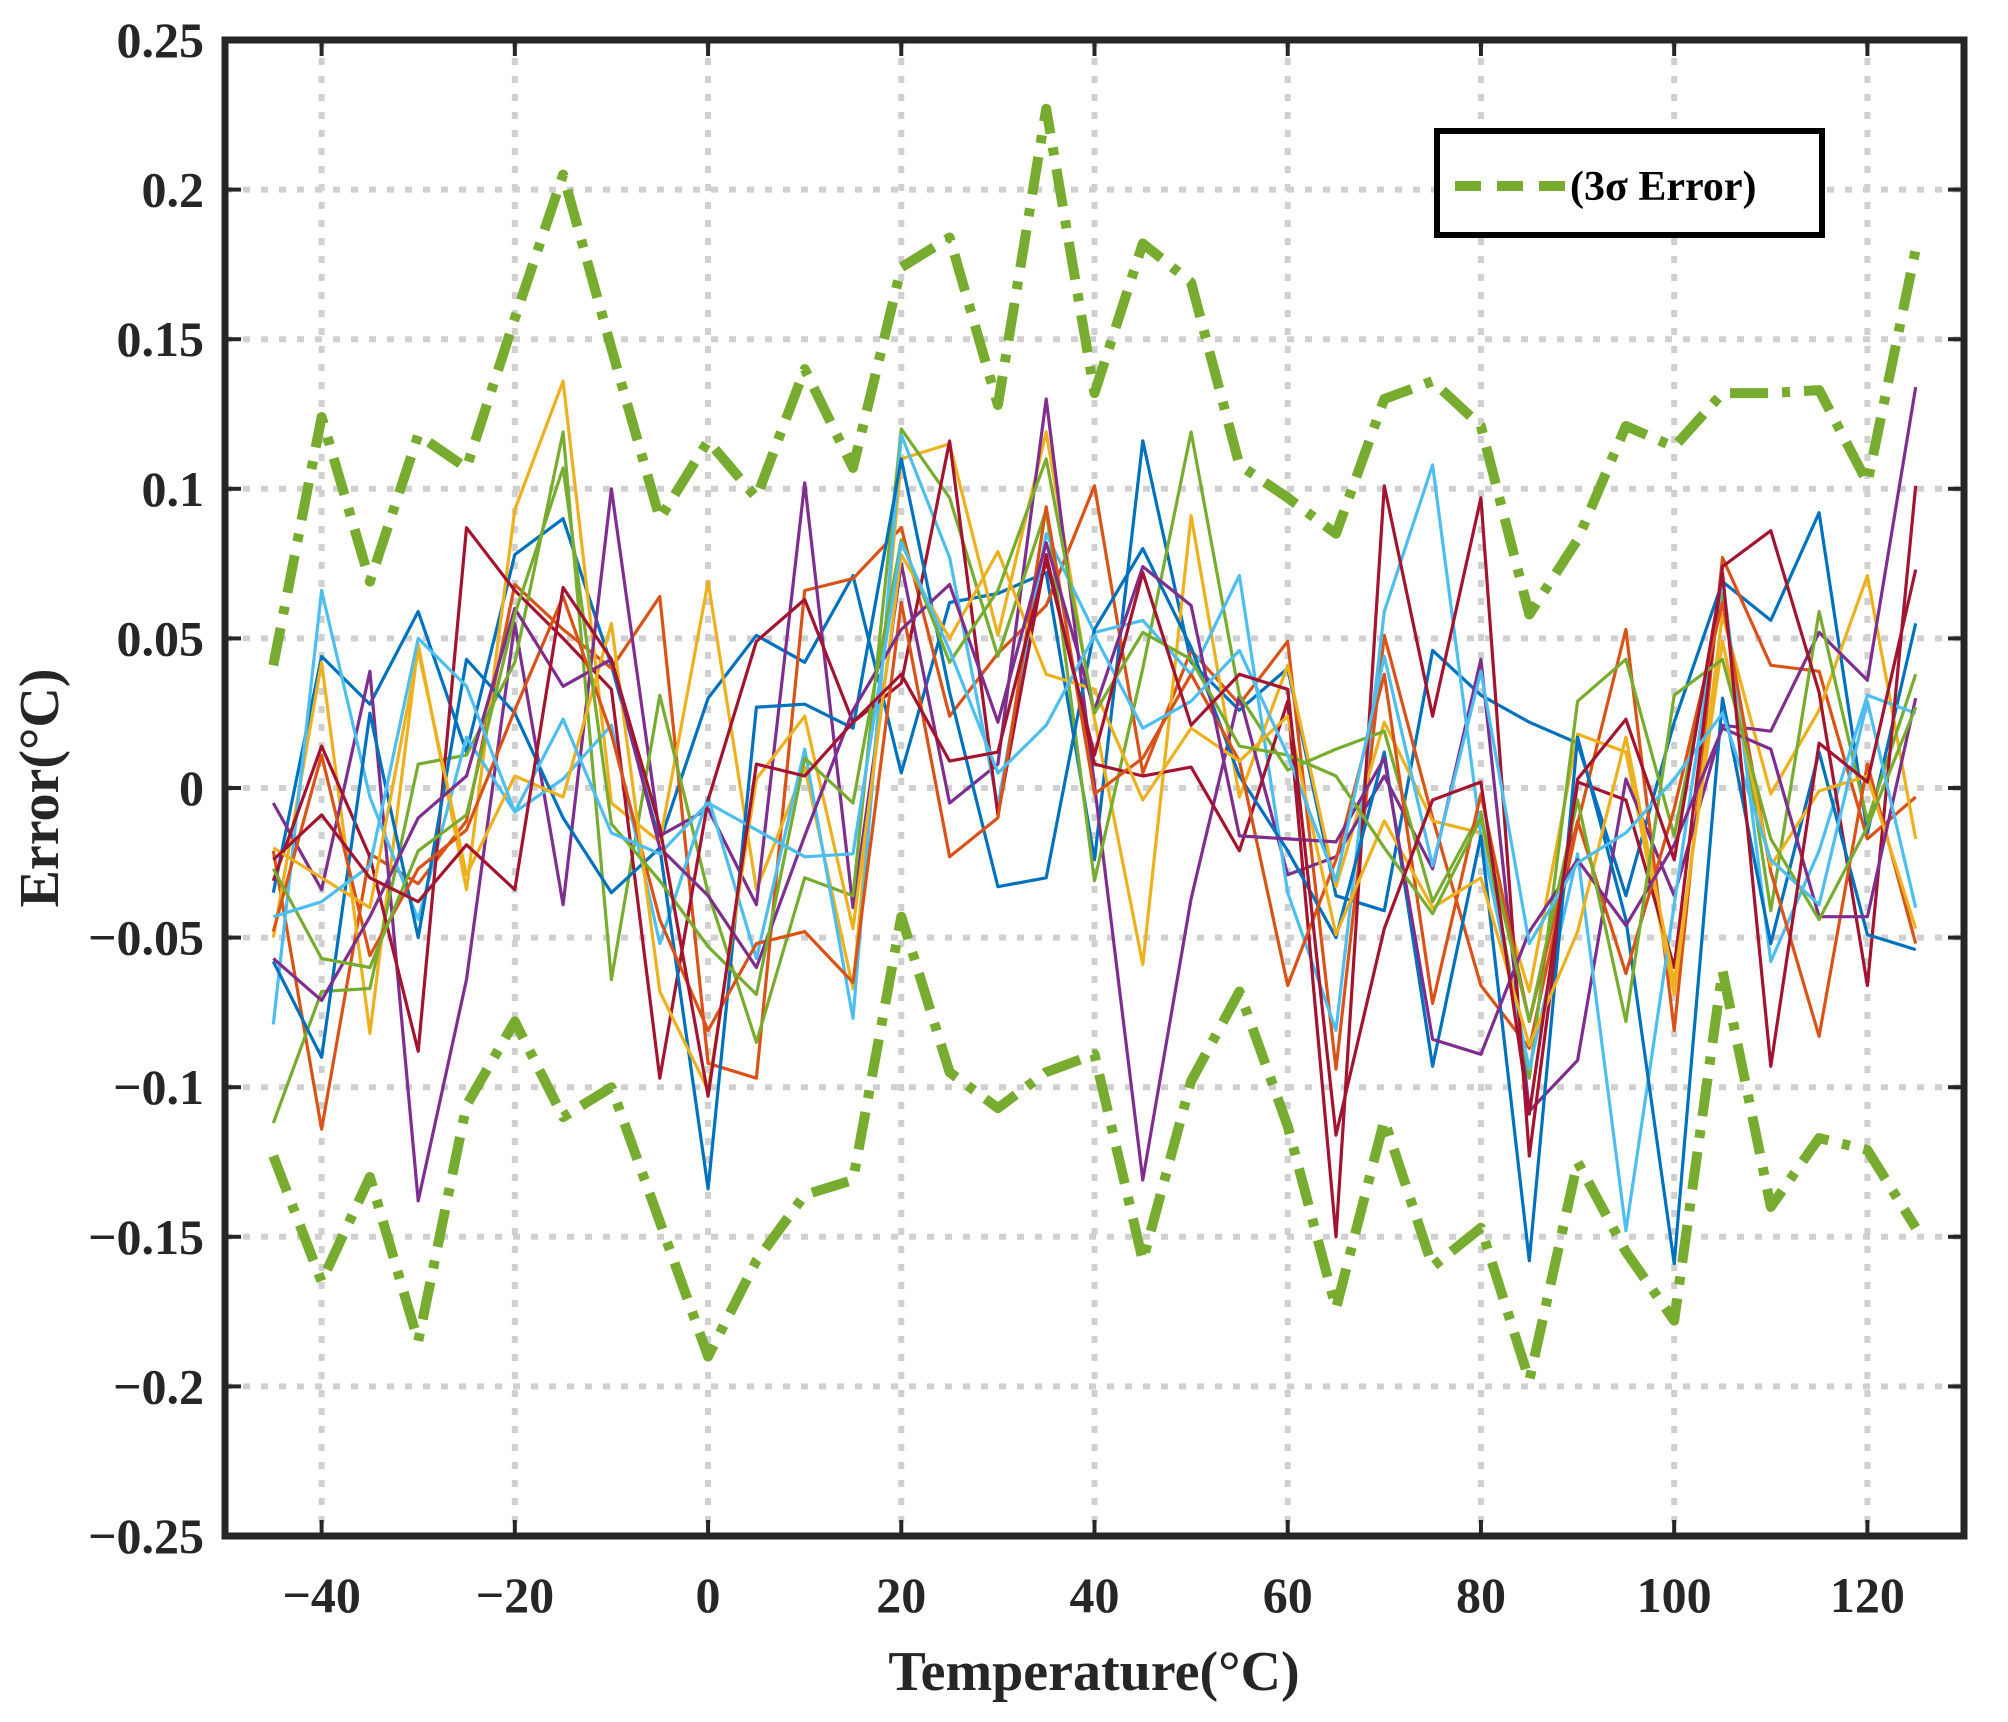  What do you see at coordinates (1867, 1595) in the screenshot?
I see `x-tick-label: 120` at bounding box center [1867, 1595].